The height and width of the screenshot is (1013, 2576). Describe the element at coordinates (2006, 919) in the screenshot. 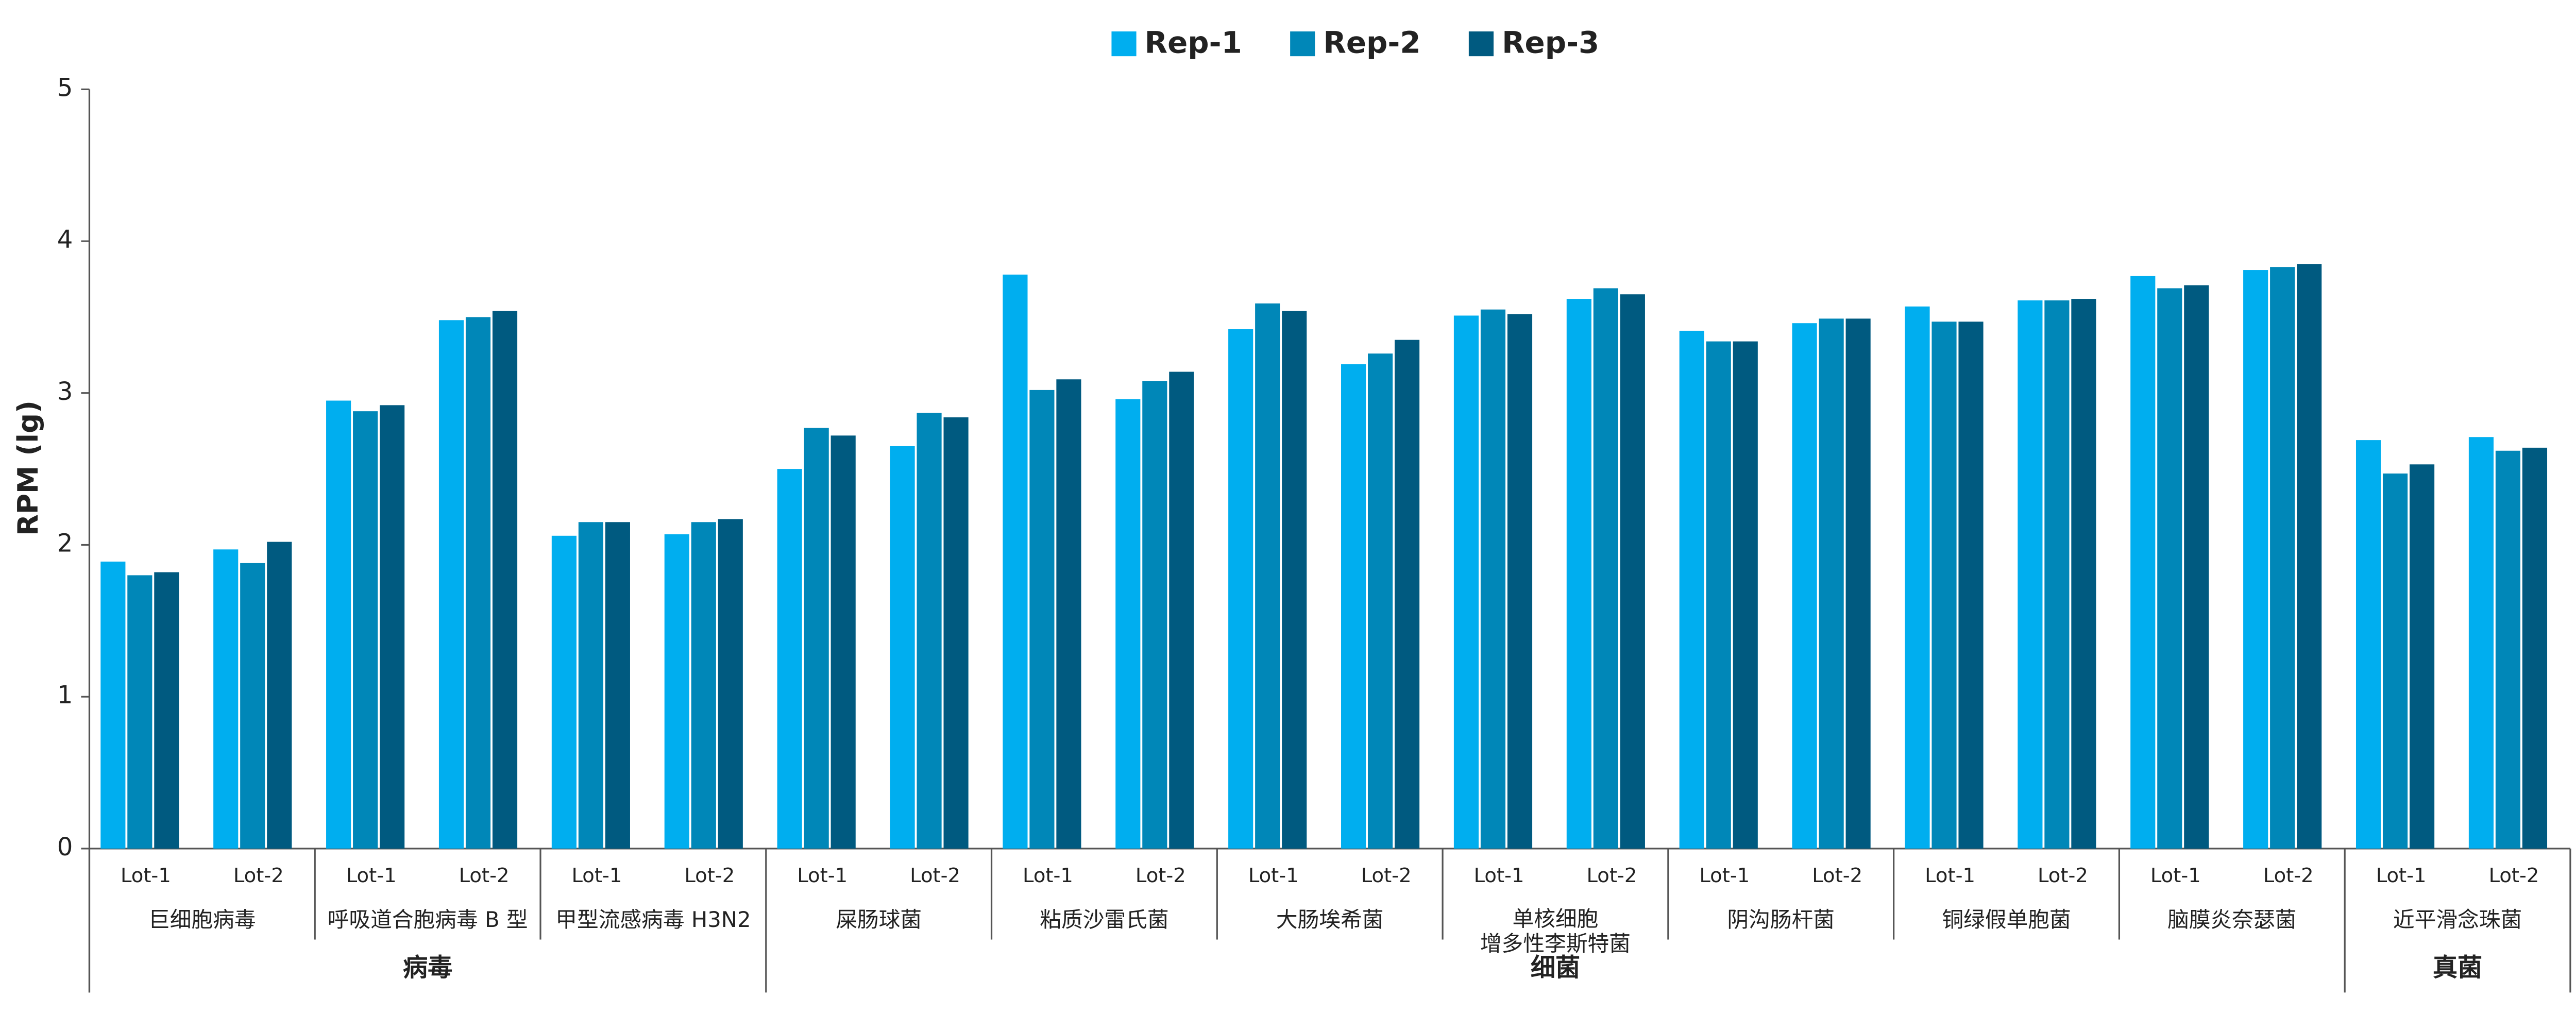

I see `group-label: 铜绿假单胞菌` at that location.